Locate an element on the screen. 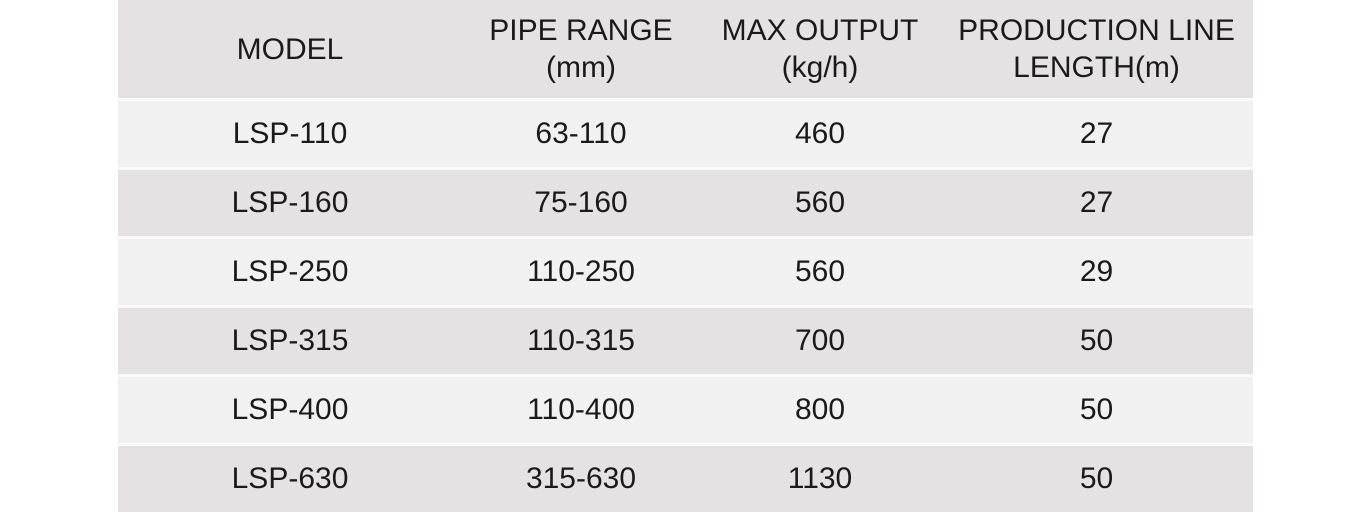  table-row: LSP-110 63-110 460 27 is located at coordinates (685, 132).